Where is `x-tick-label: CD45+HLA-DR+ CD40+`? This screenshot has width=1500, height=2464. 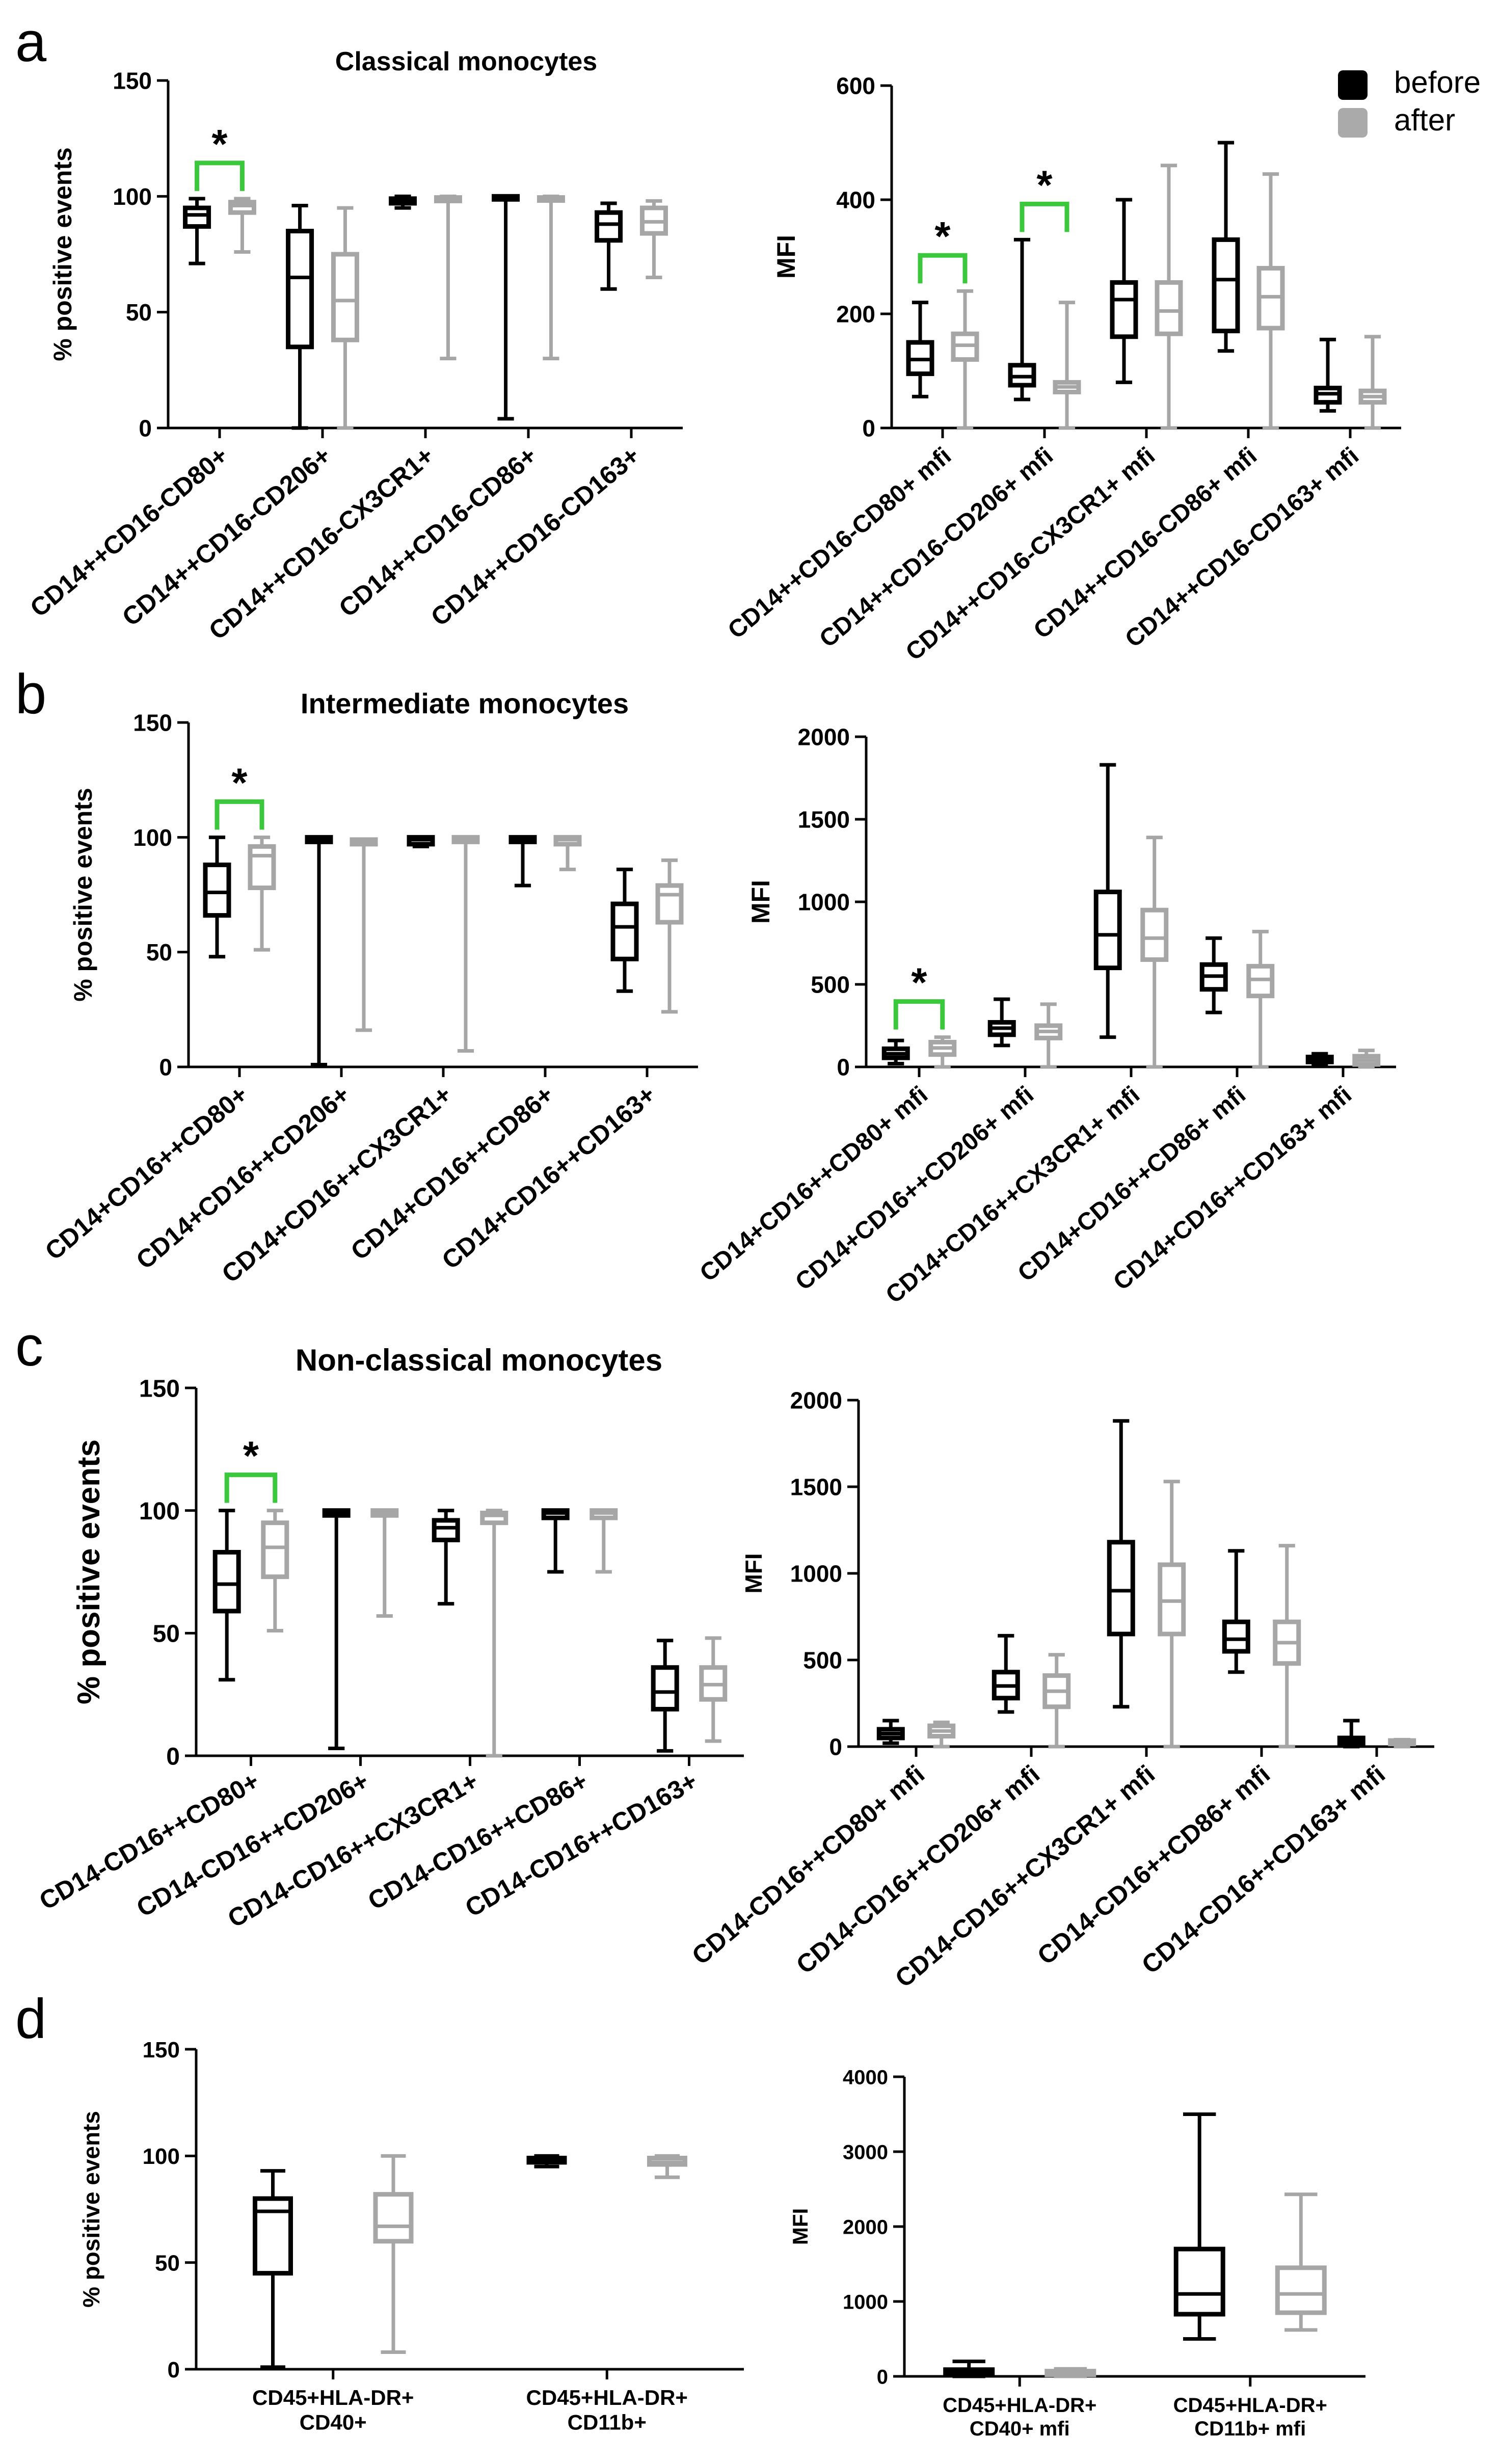
x-tick-label: CD45+HLA-DR+ CD40+ is located at coordinates (333, 2410).